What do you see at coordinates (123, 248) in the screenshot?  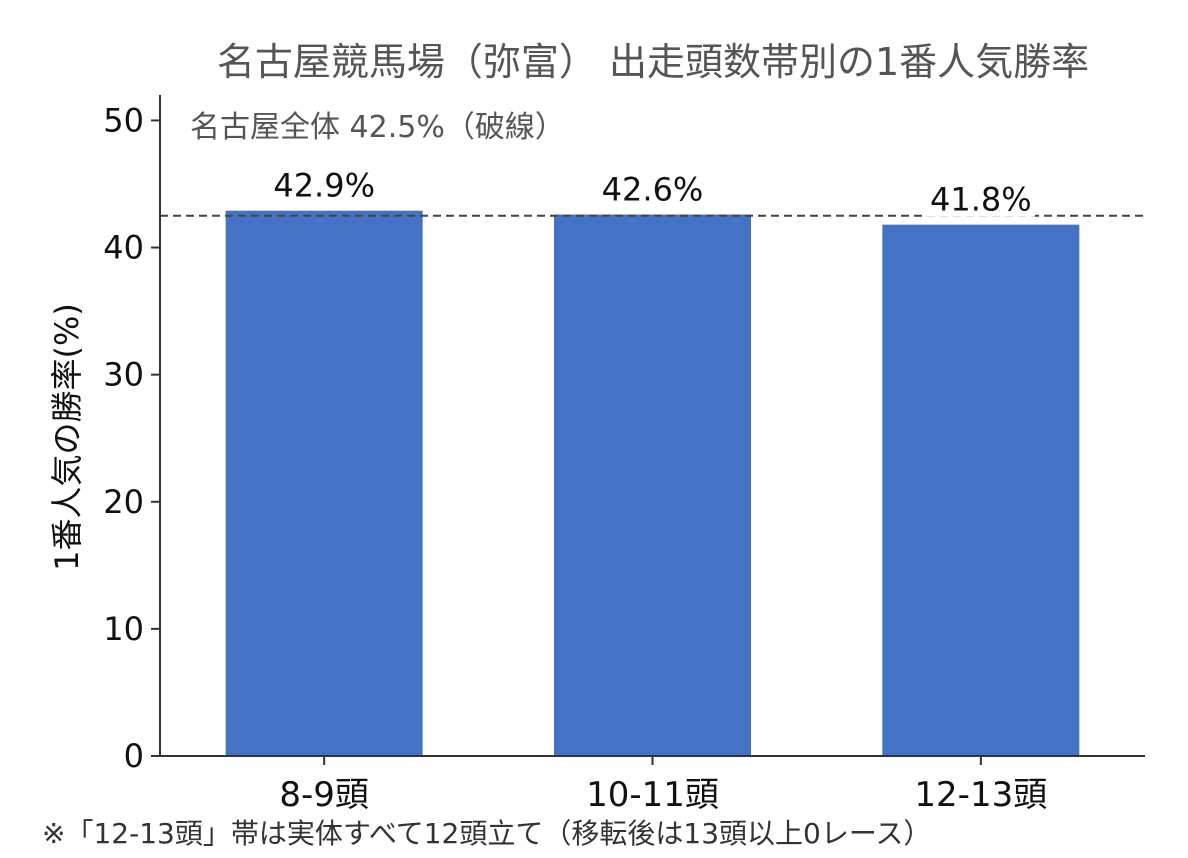 I see `y-tick-label-40: 40` at bounding box center [123, 248].